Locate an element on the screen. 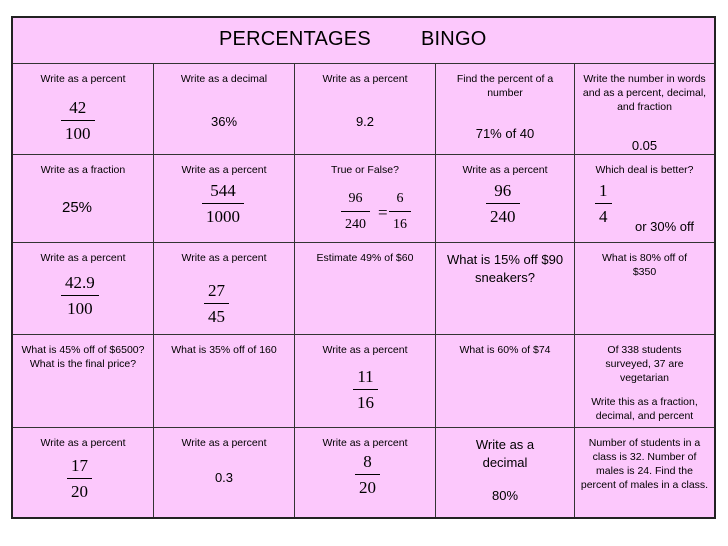 The height and width of the screenshot is (546, 728). cell-value: 9.2 is located at coordinates (365, 121).